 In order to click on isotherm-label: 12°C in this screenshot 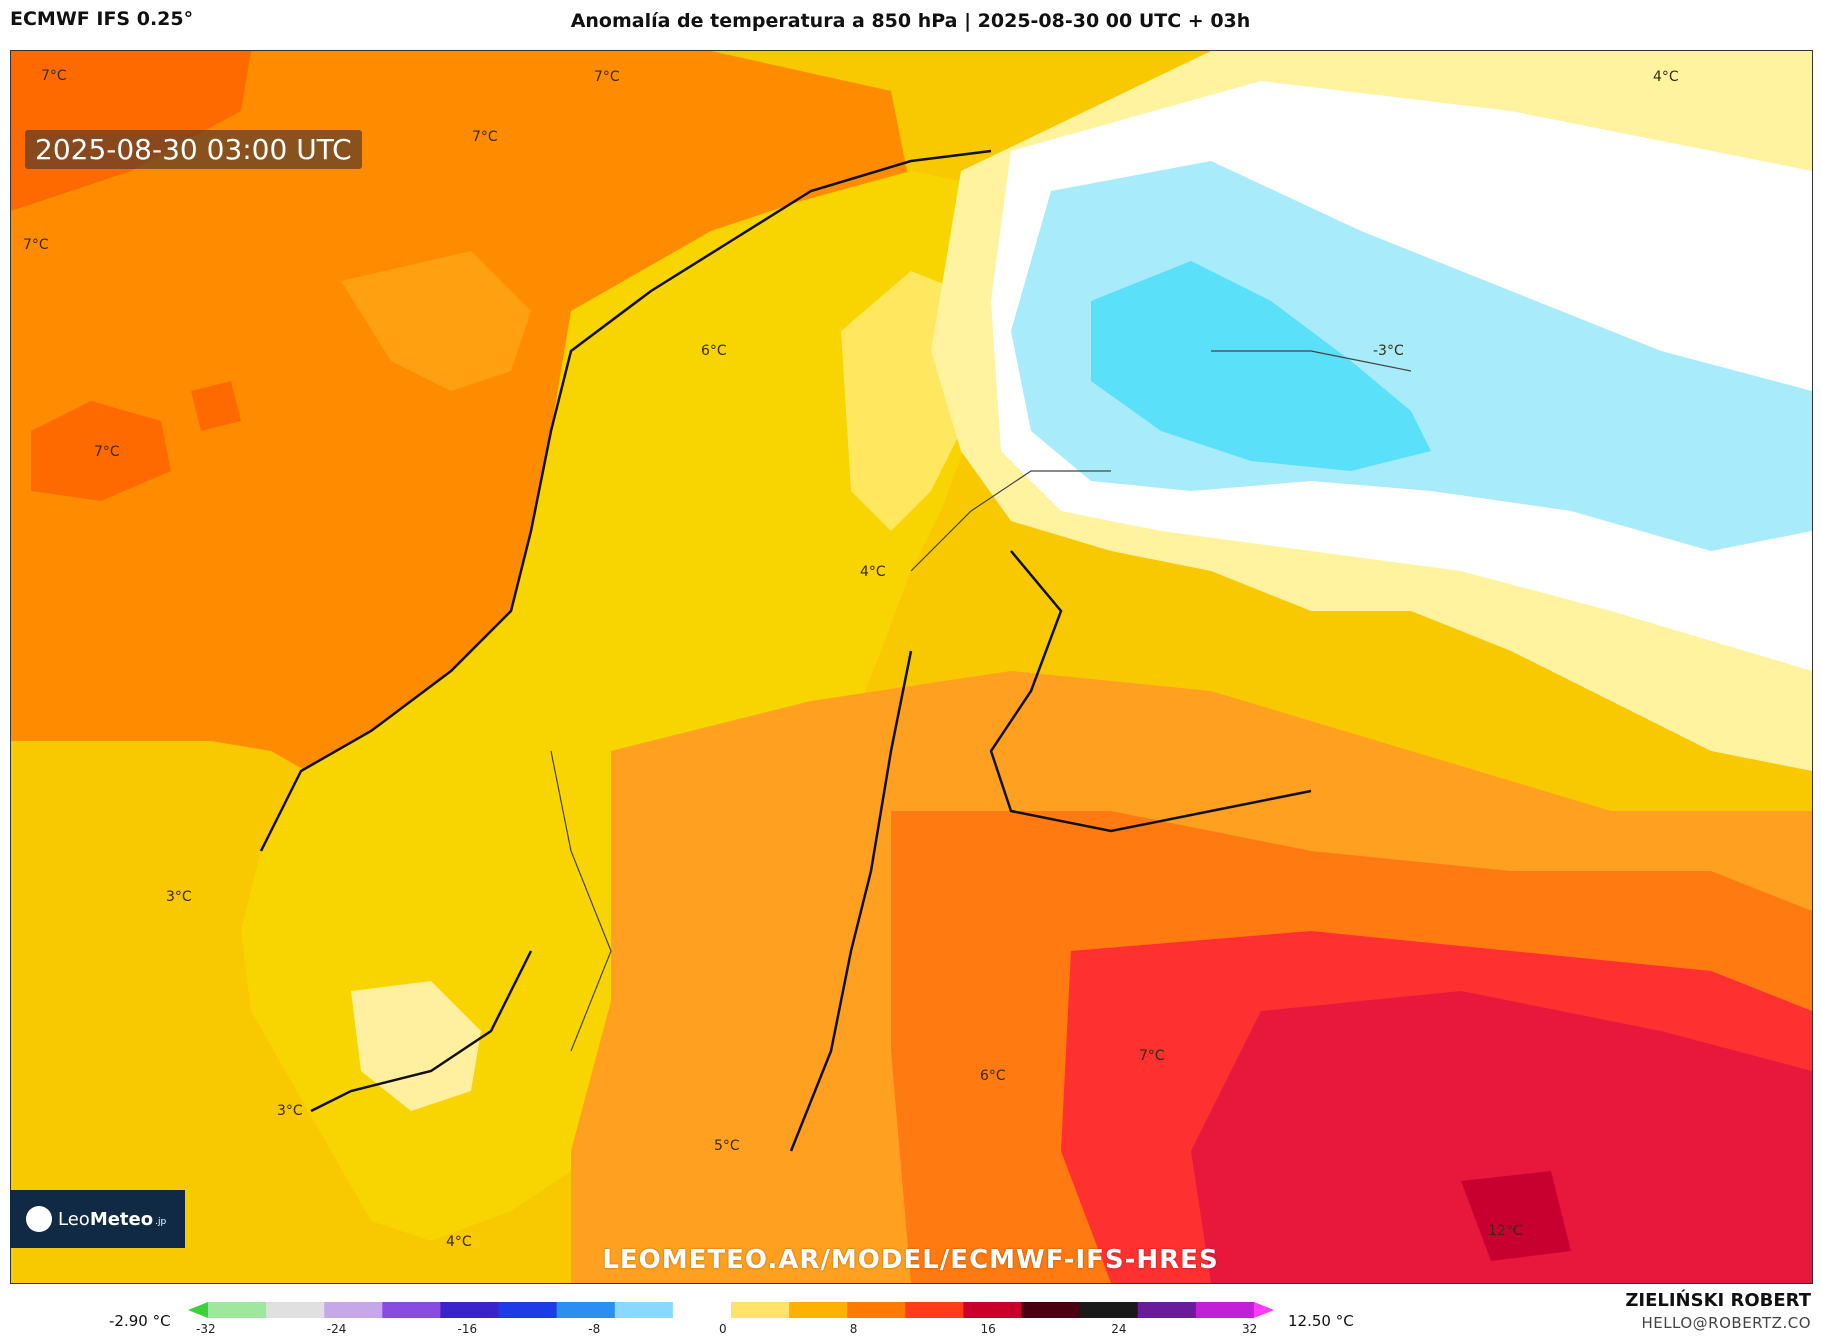, I will do `click(1505, 1231)`.